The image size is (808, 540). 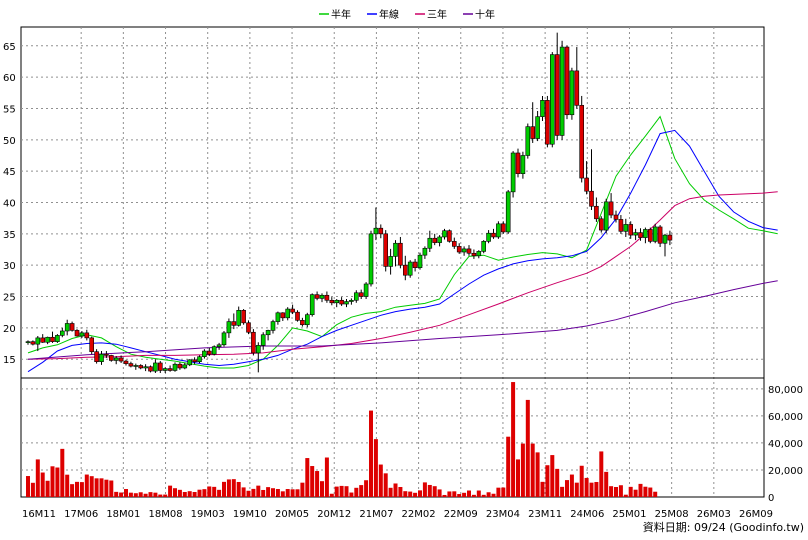 What do you see at coordinates (785, 444) in the screenshot?
I see `volume-axis: 0 20,000 40,000 60,000 80,000` at bounding box center [785, 444].